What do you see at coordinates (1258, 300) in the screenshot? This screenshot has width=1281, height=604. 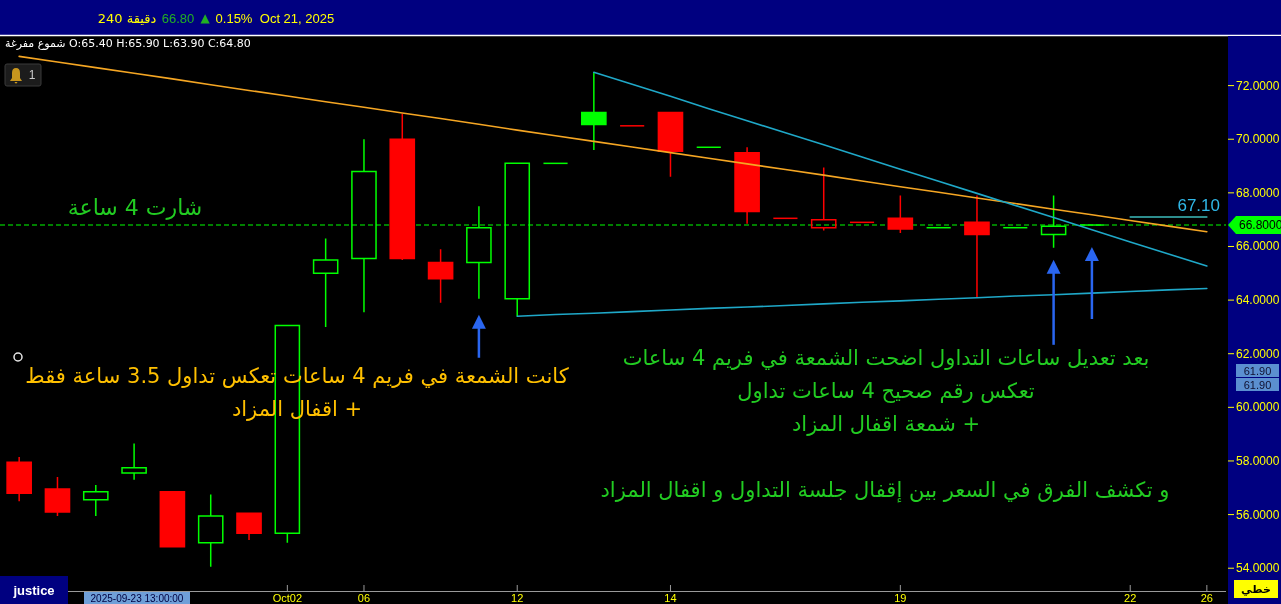 I see `y-tick-label: 64.0000` at bounding box center [1258, 300].